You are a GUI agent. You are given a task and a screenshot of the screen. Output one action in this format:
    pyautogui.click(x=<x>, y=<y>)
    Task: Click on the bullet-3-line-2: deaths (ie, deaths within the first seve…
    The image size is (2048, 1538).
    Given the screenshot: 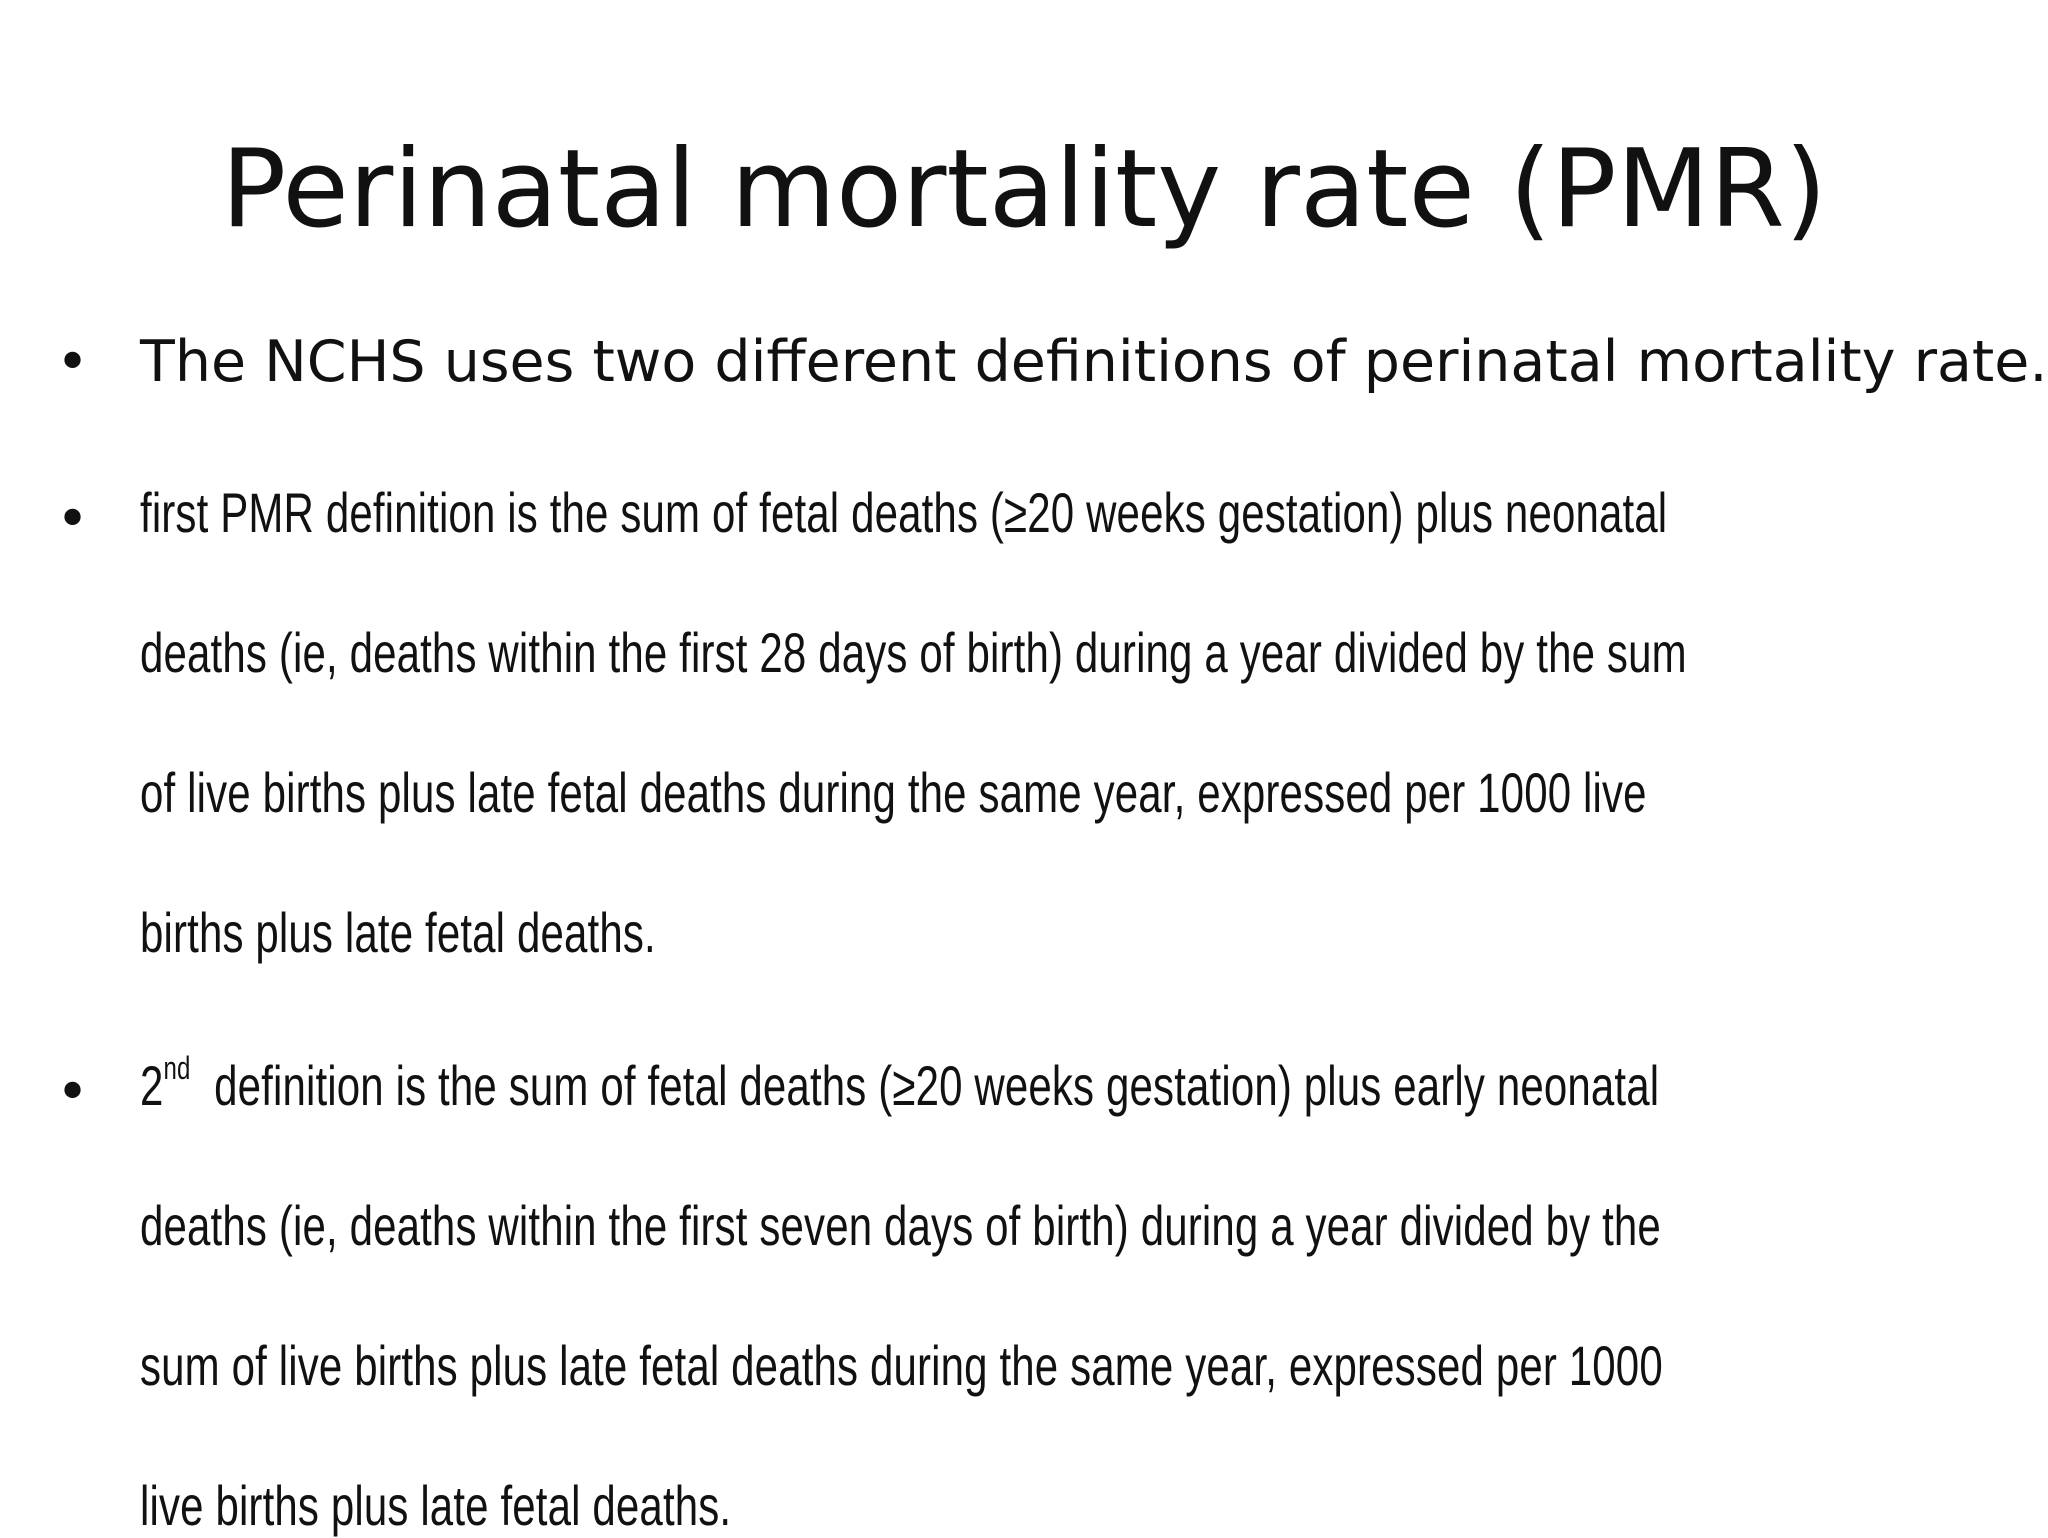 What is the action you would take?
    pyautogui.click(x=900, y=1225)
    